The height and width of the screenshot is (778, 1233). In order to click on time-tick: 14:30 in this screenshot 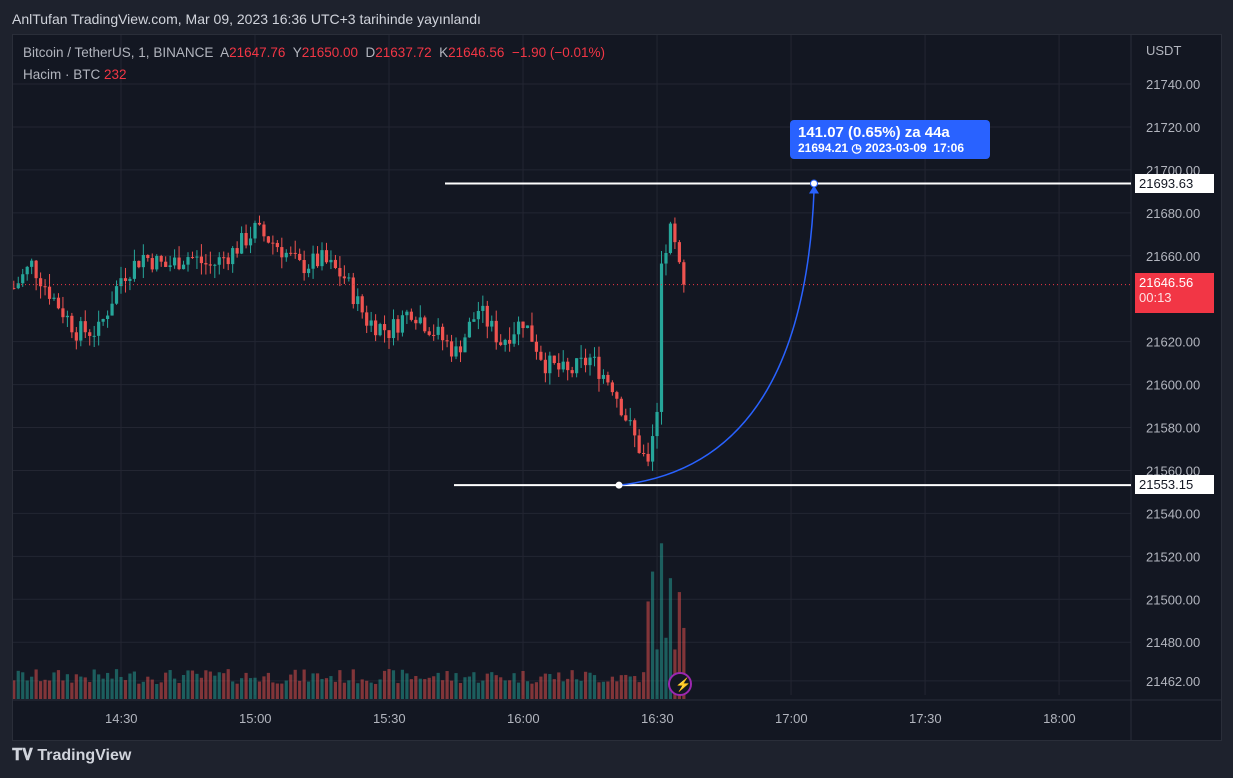, I will do `click(121, 718)`.